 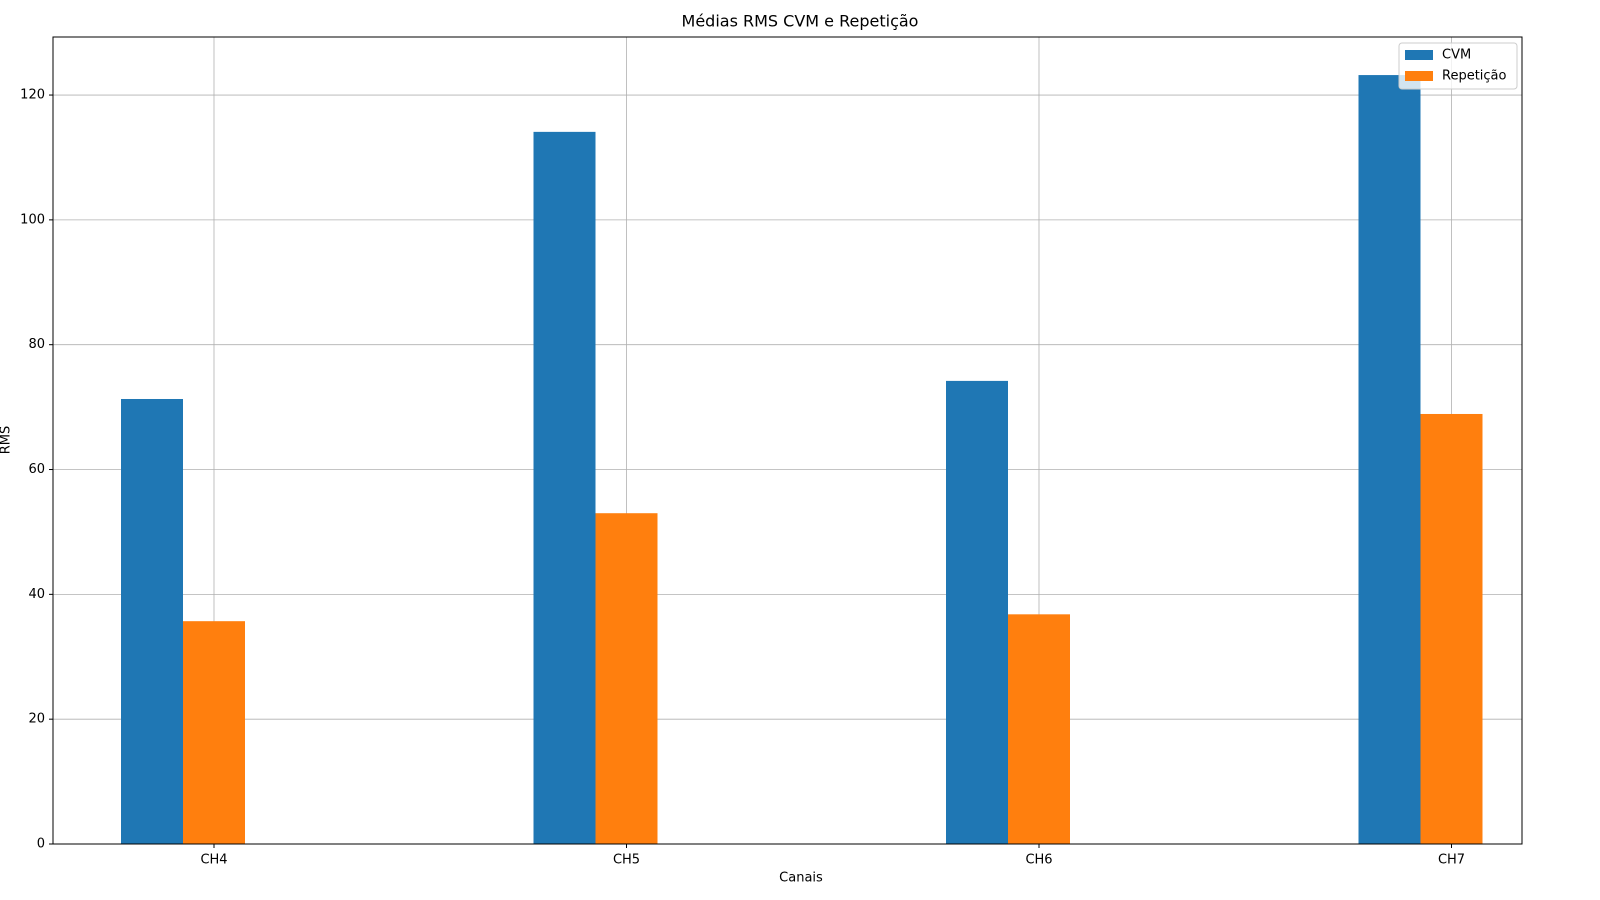 What do you see at coordinates (1474, 76) in the screenshot?
I see `legend-label: Repetição` at bounding box center [1474, 76].